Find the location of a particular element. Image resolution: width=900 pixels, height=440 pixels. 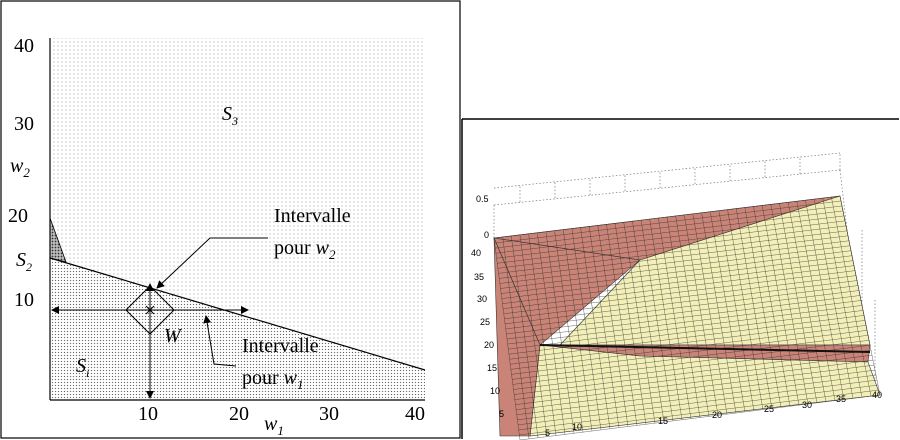

w2-axis-label: w2 is located at coordinates (20, 167).